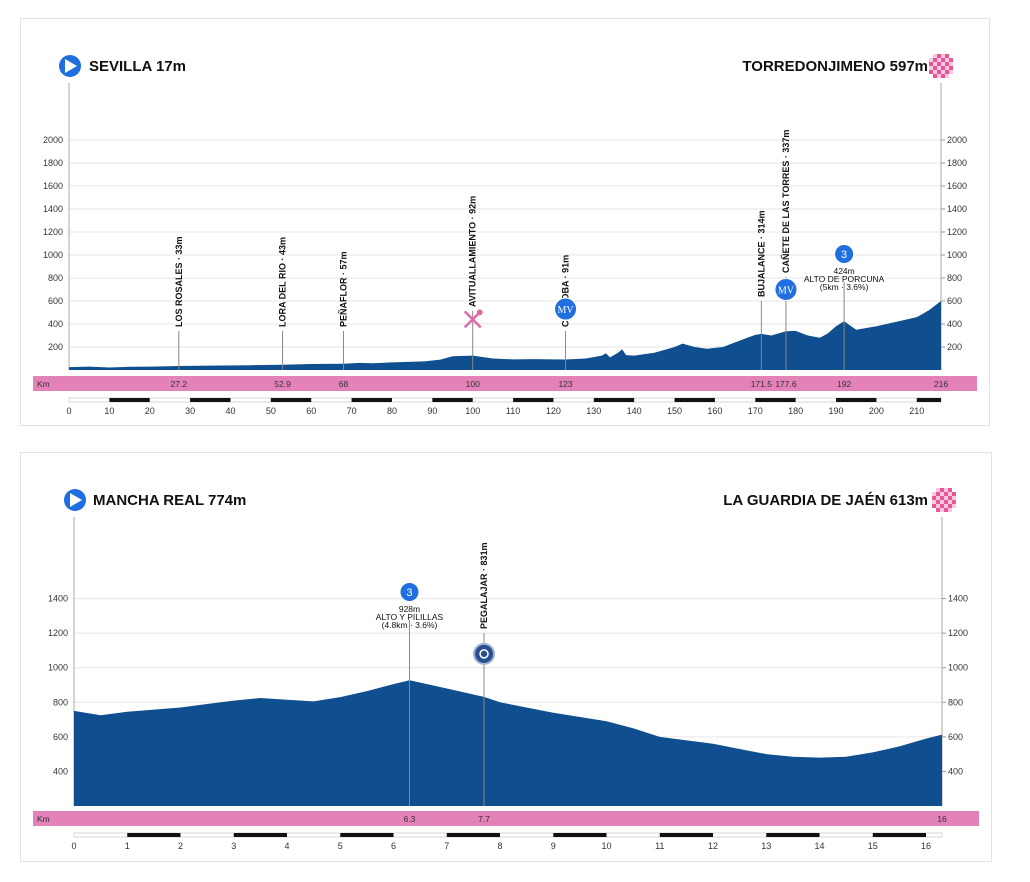  Describe the element at coordinates (957, 163) in the screenshot. I see `y-tick-label-right: 1800` at that location.